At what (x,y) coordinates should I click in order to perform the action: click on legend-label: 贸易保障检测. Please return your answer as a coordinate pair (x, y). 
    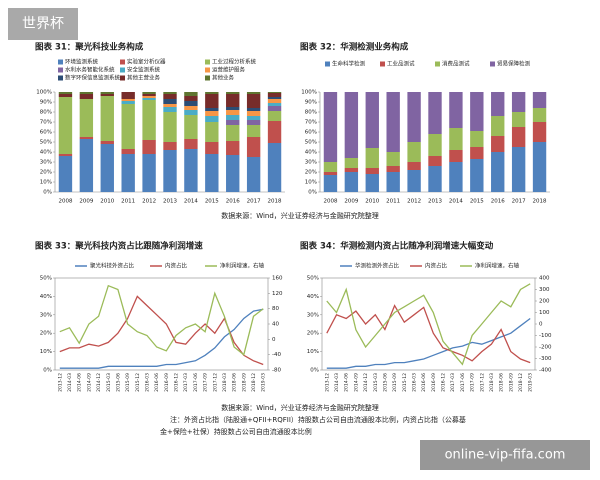
    Looking at the image, I should click on (514, 64).